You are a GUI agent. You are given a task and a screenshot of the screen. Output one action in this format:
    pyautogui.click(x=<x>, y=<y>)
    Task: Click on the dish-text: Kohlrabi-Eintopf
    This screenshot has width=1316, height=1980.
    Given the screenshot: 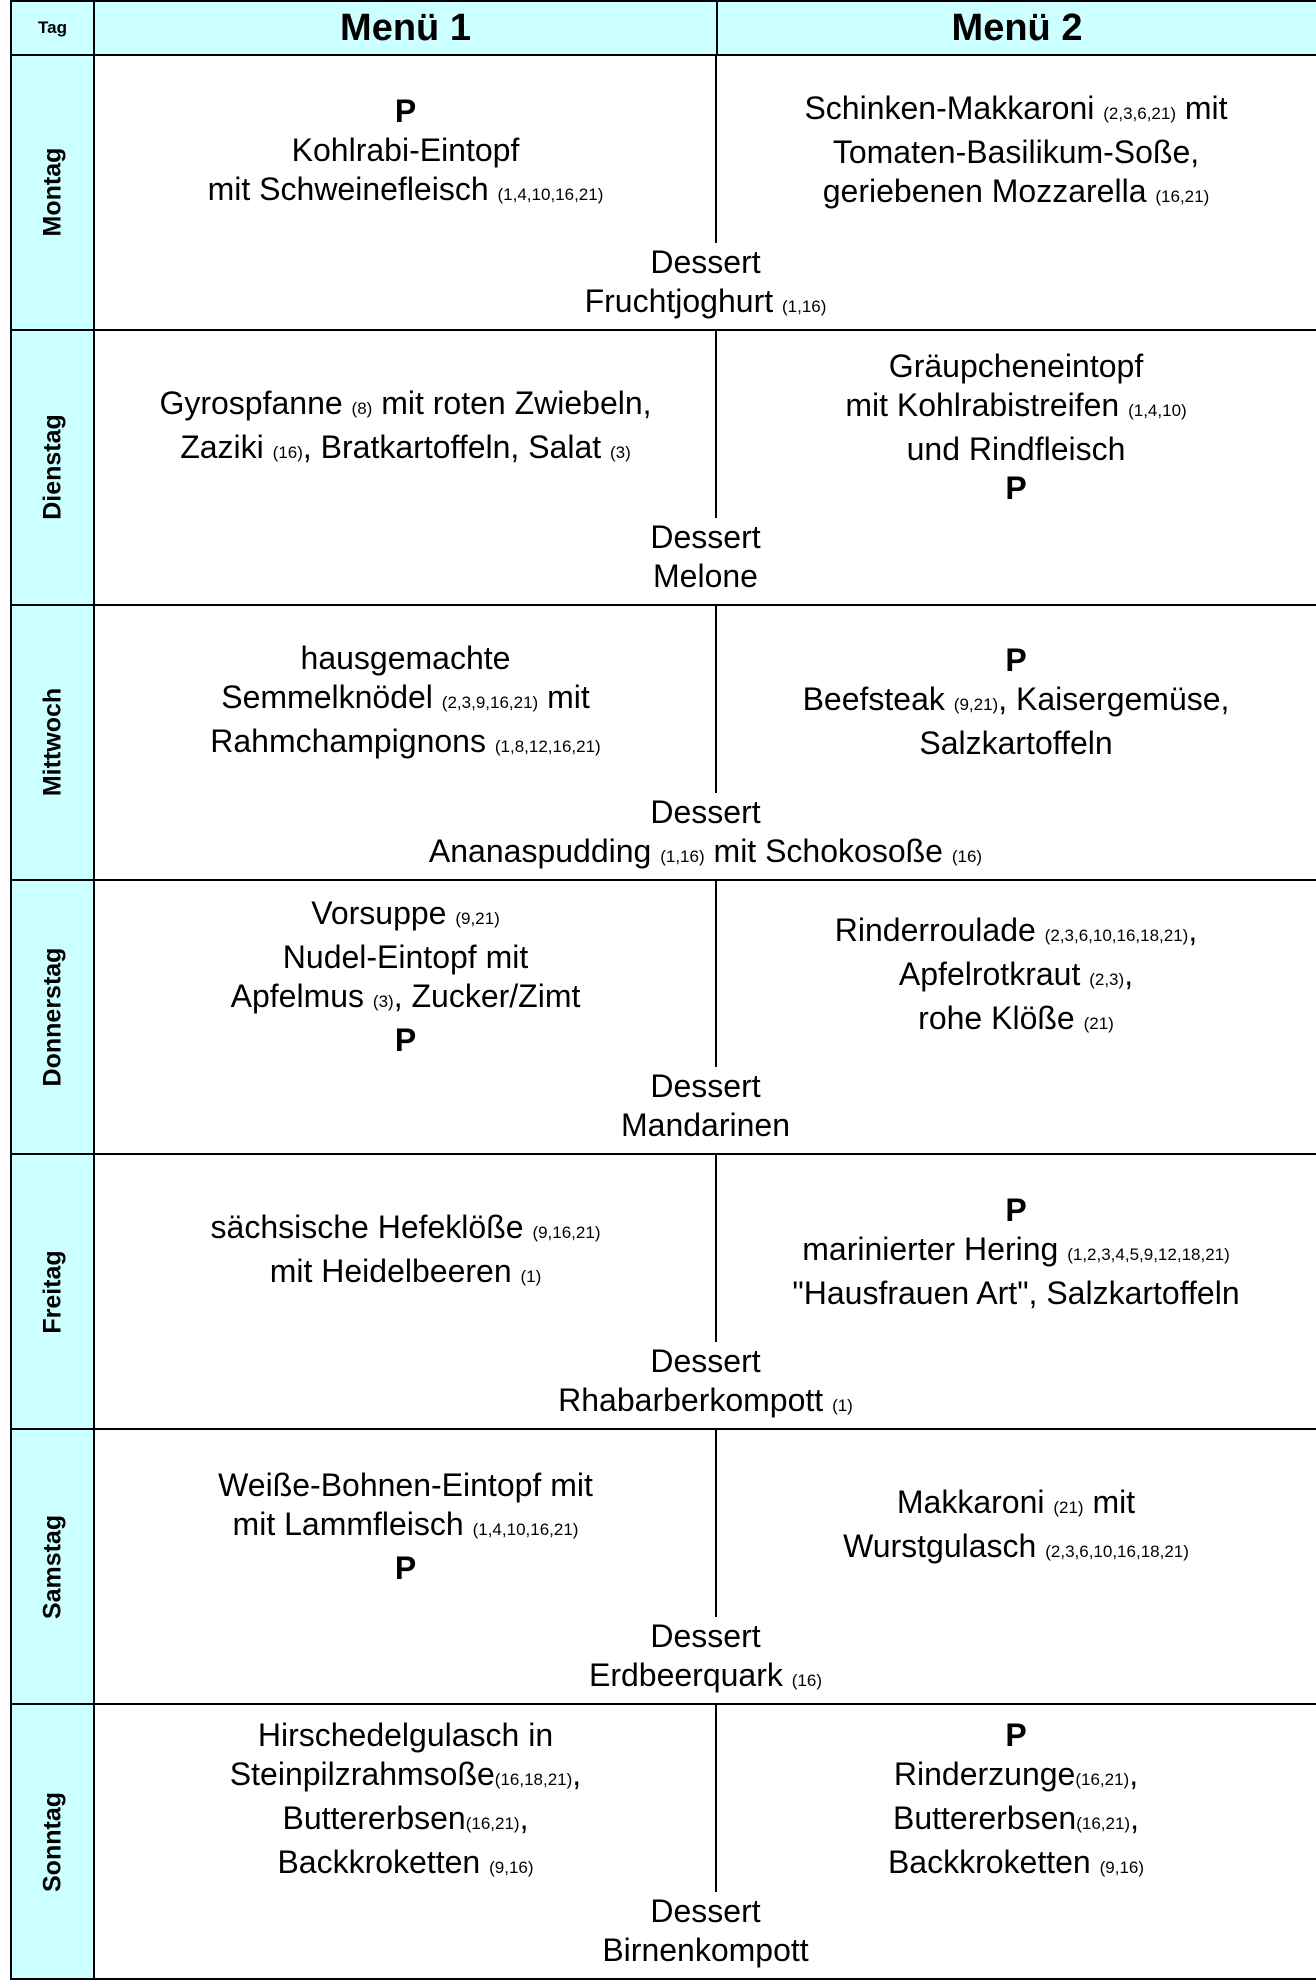 What is the action you would take?
    pyautogui.click(x=405, y=149)
    